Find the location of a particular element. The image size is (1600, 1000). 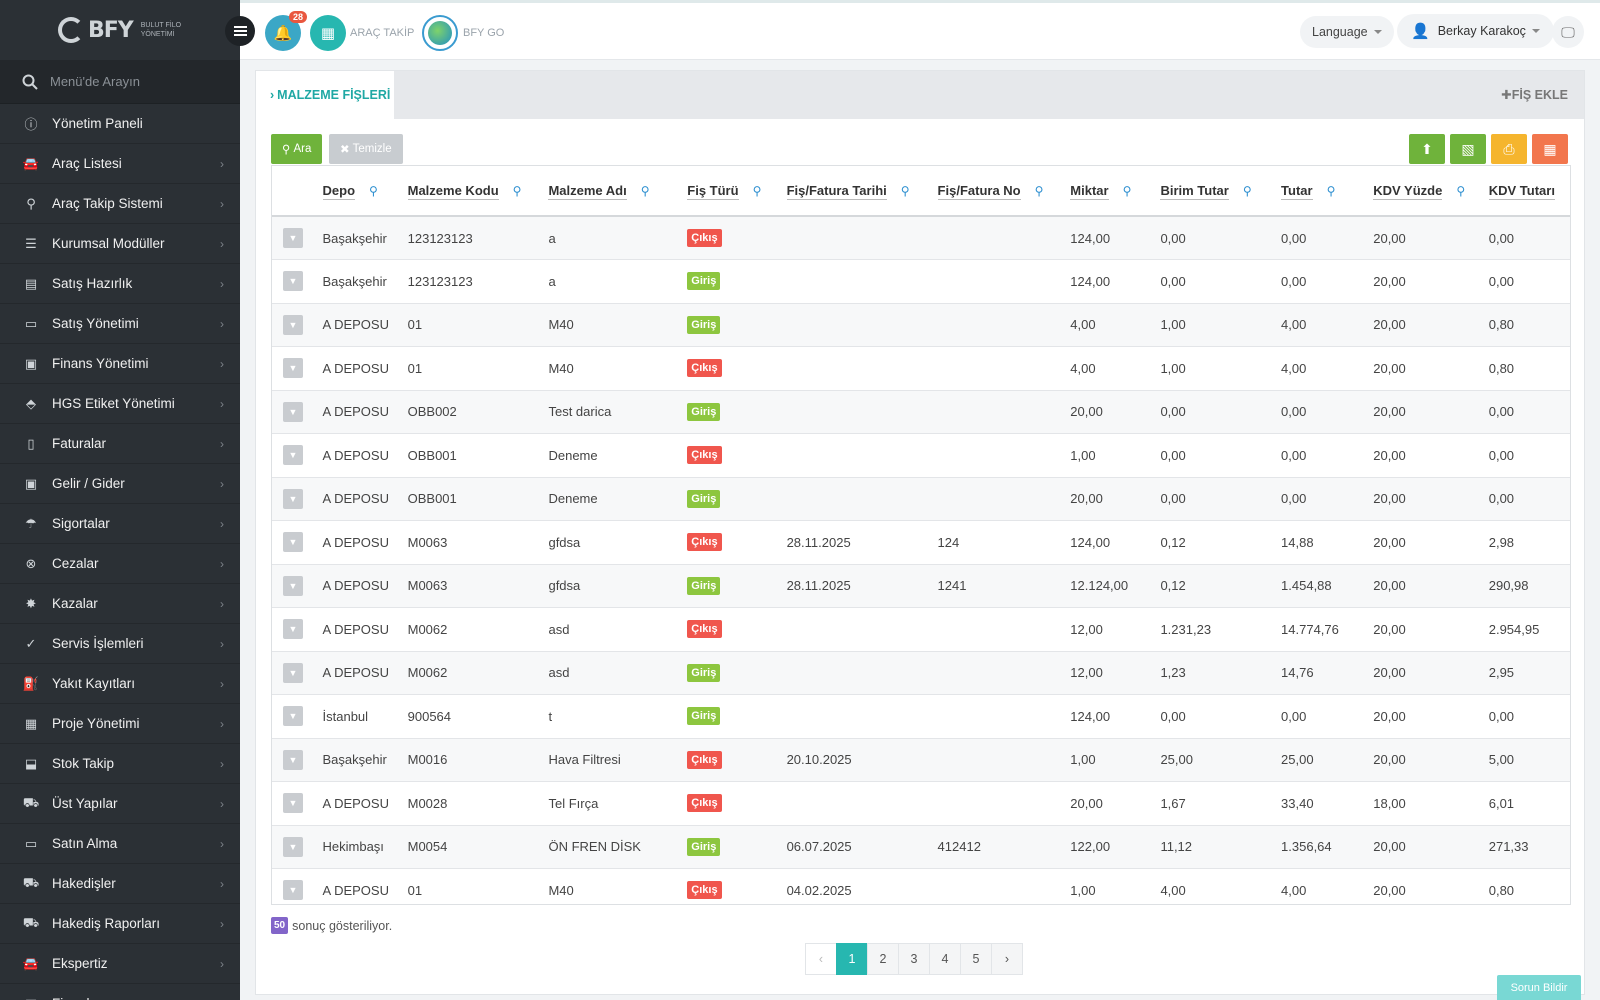

sidebar-item-label: Cezalar is located at coordinates (75, 563).